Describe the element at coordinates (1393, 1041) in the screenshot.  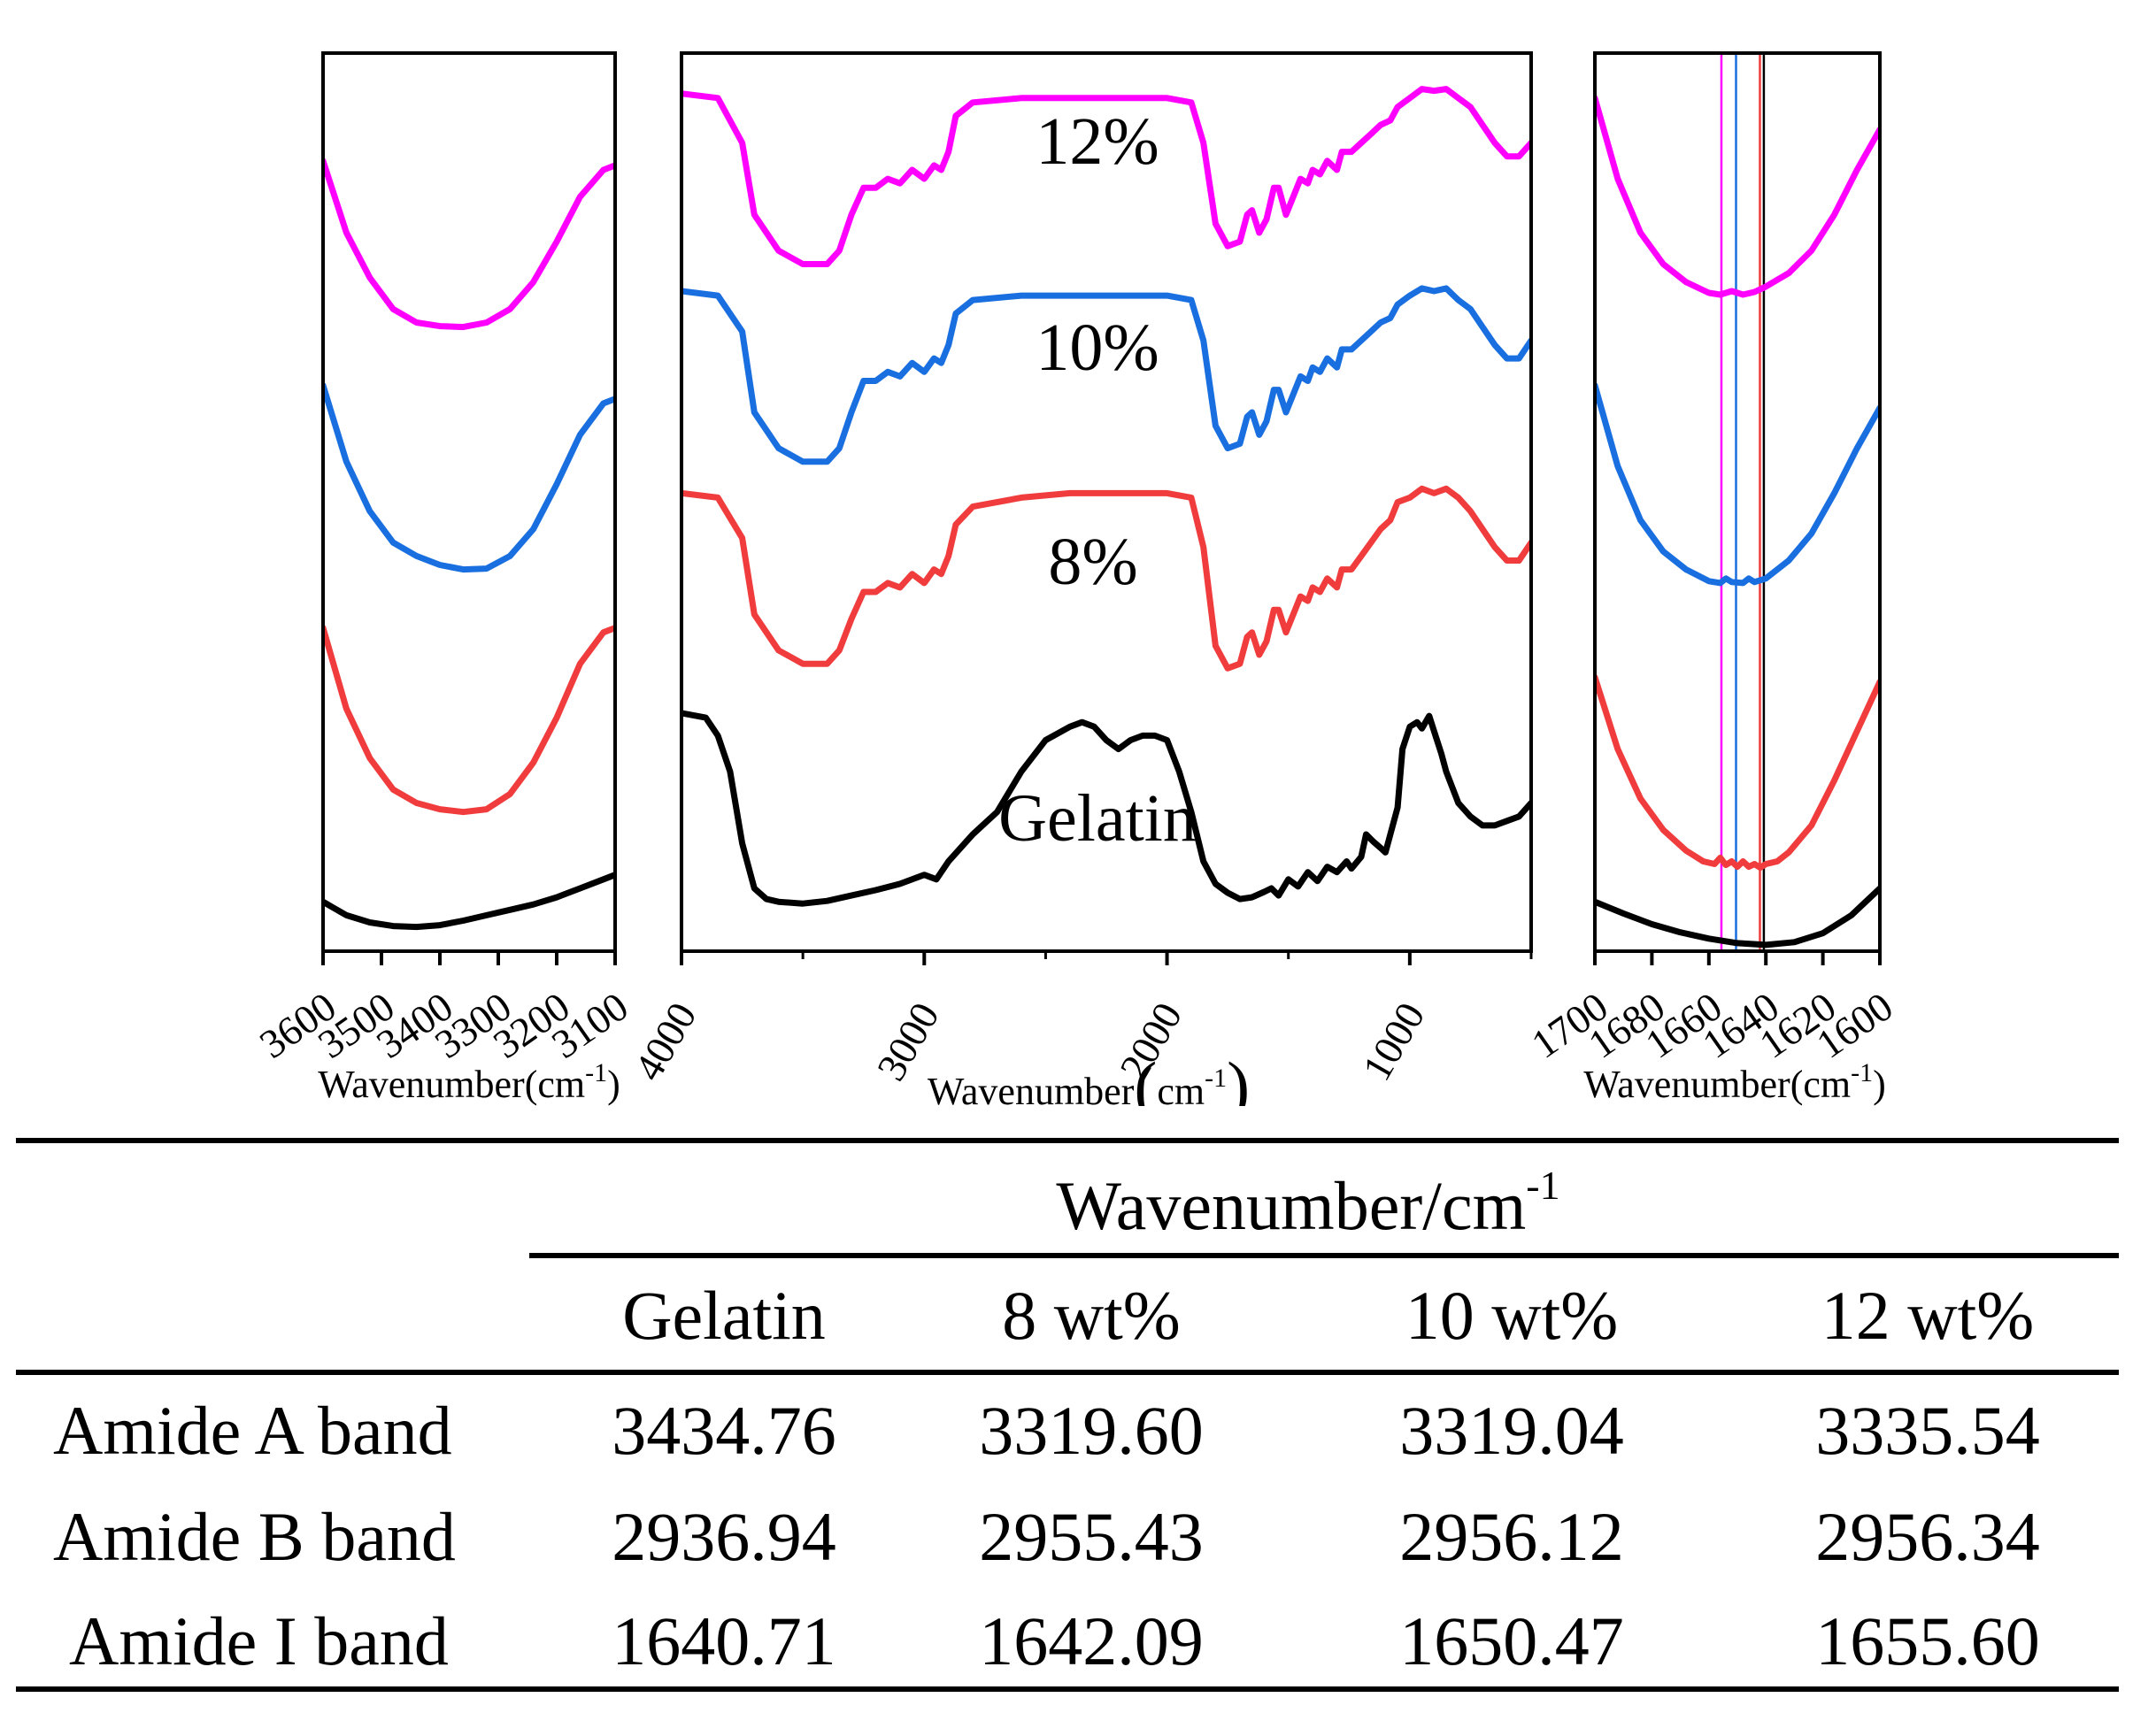
I see `x-tick-label-1000: 1000` at that location.